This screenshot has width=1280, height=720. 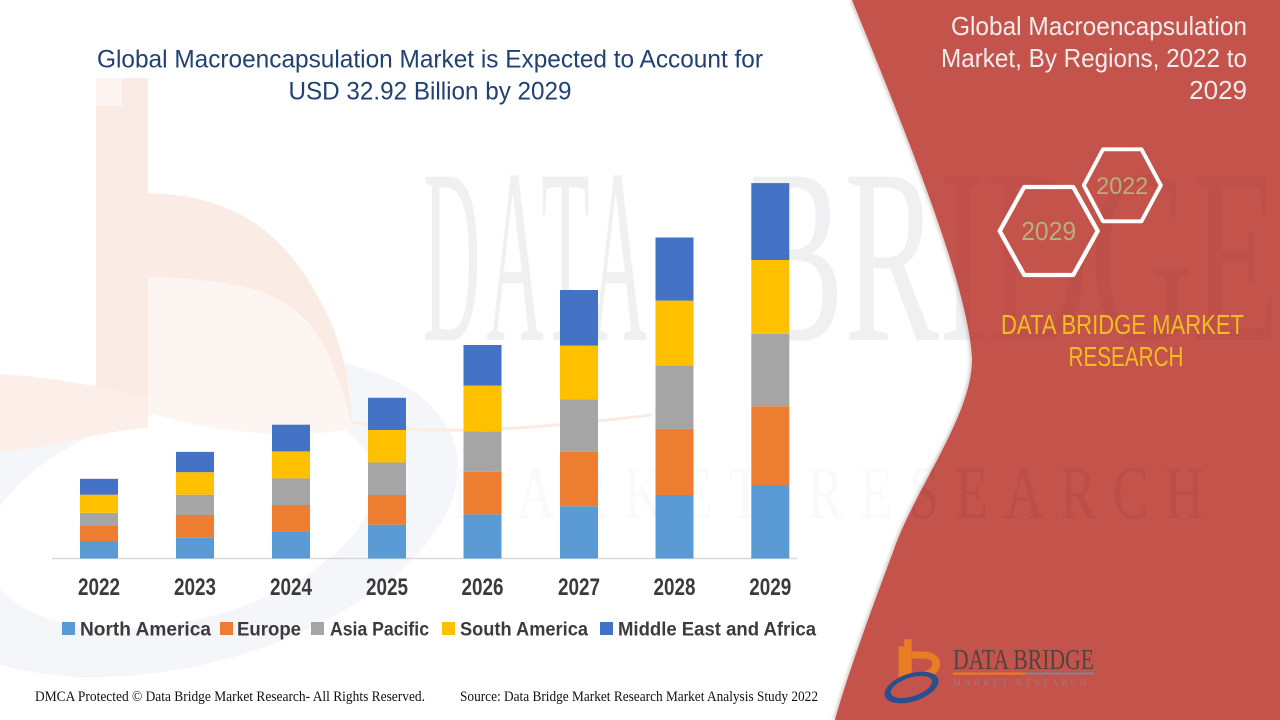 I want to click on svg-text: DATA, so click(x=535, y=257).